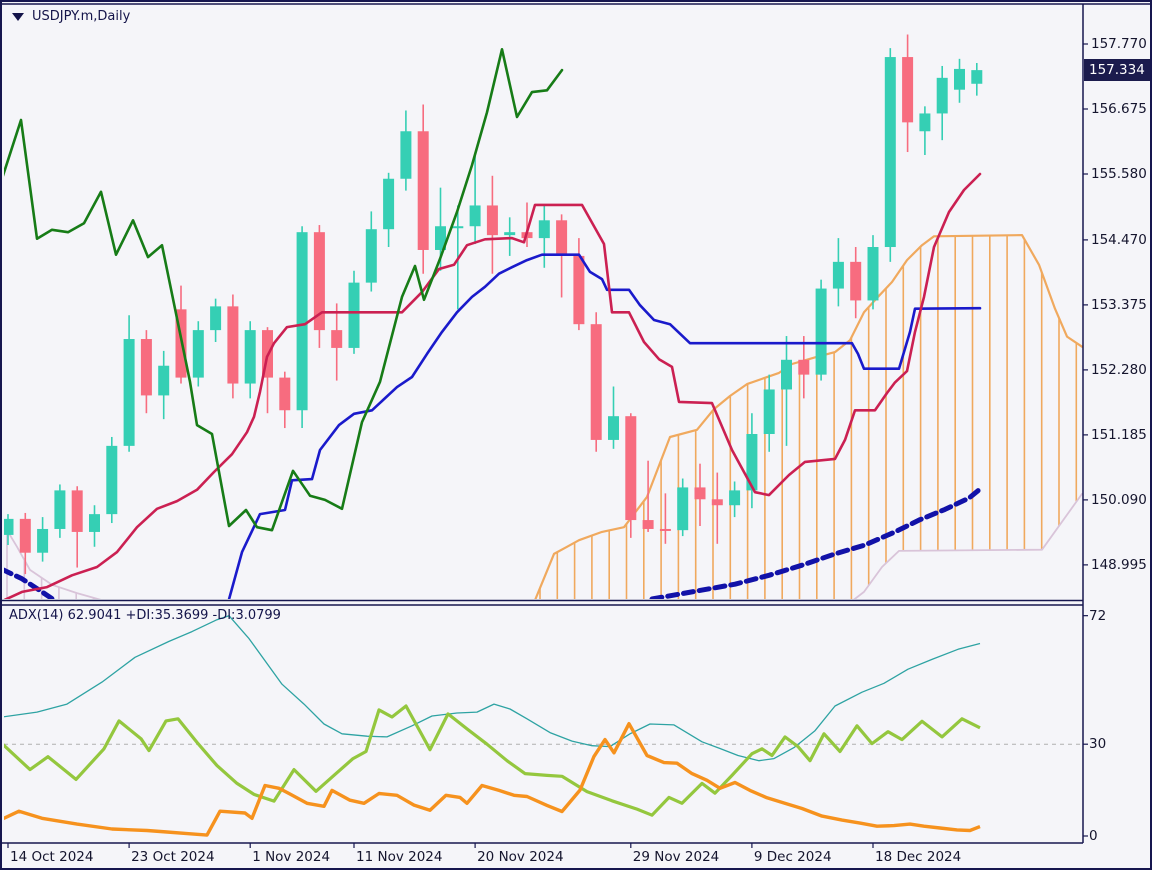  I want to click on price-axis-label: 153.375, so click(1119, 304).